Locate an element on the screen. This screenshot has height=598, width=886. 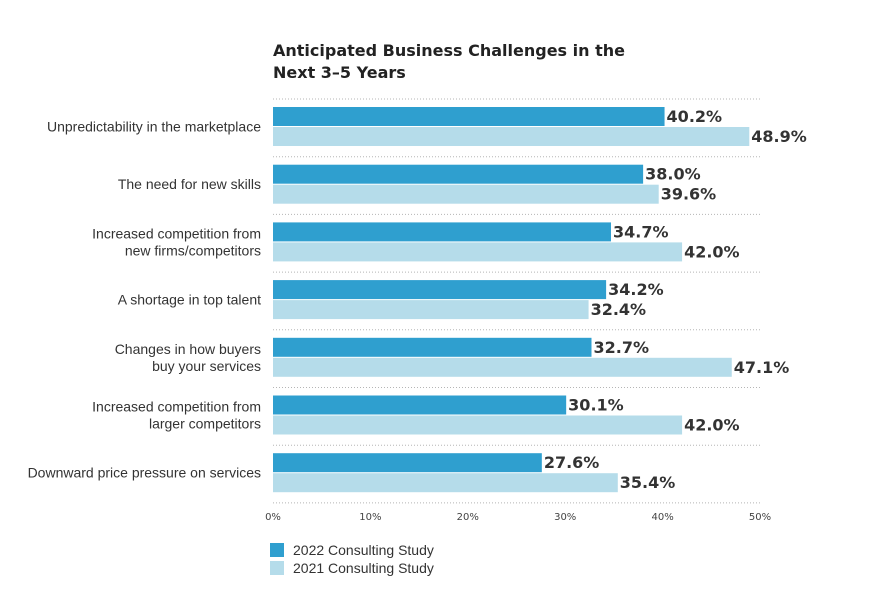
category-label: A shortage in top talent is located at coordinates (189, 300).